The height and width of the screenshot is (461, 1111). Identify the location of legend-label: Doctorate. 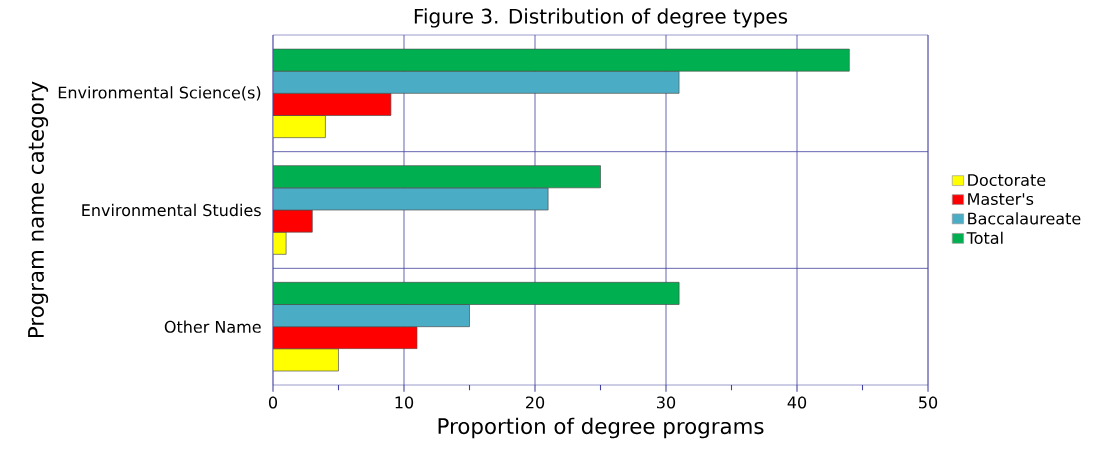
(1007, 180).